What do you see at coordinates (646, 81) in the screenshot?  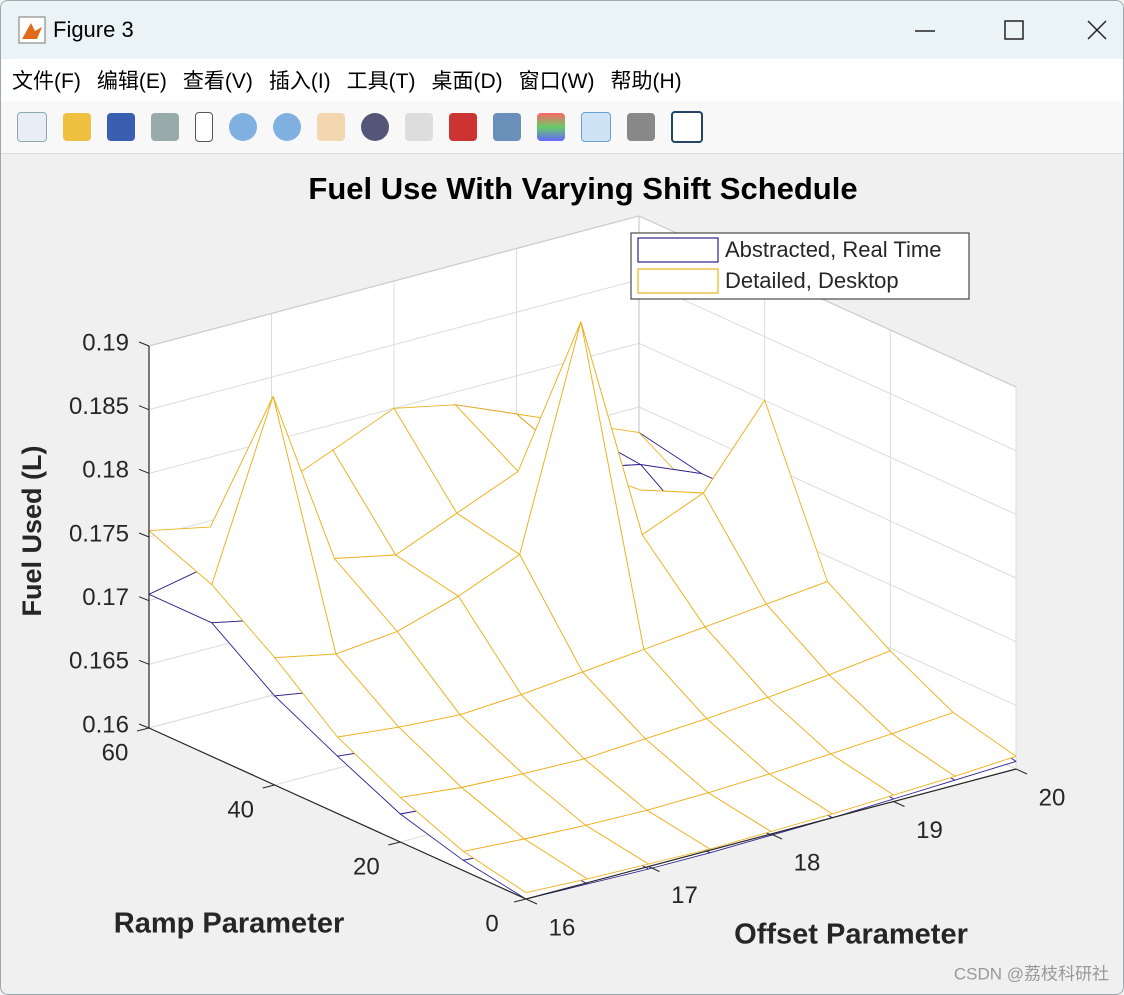 I see `menu-item: 帮助(H)` at bounding box center [646, 81].